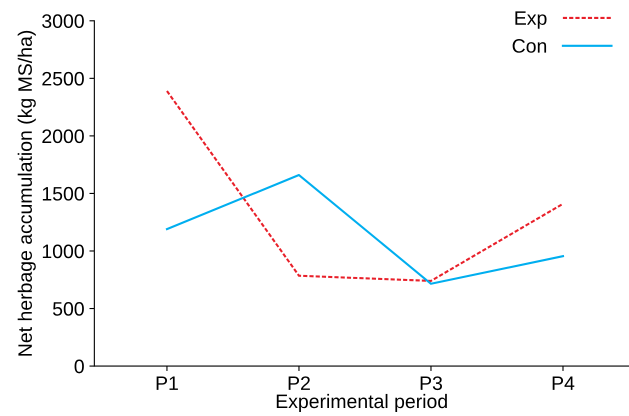  What do you see at coordinates (63, 193) in the screenshot?
I see `y-tick-label: 1500` at bounding box center [63, 193].